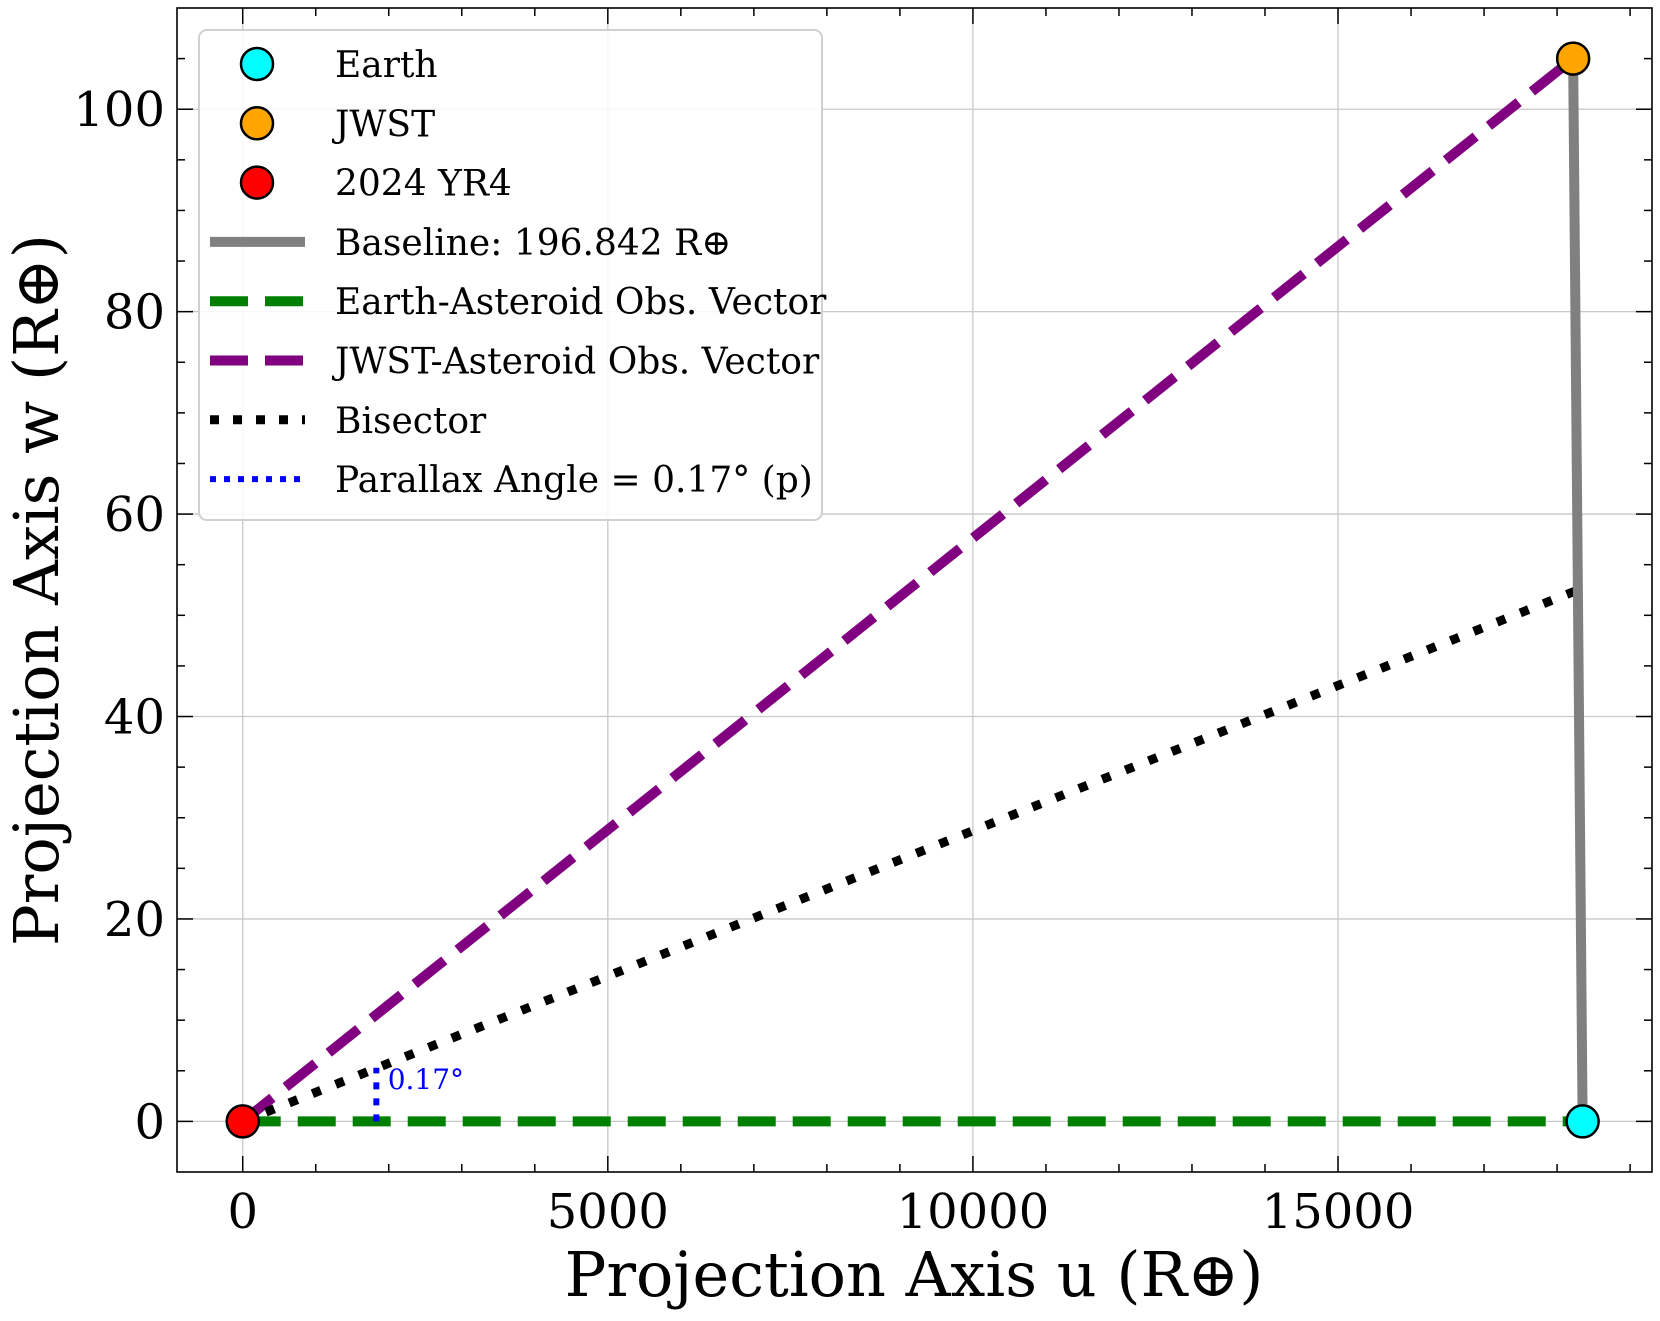  I want to click on y-tick-label: 60, so click(134, 515).